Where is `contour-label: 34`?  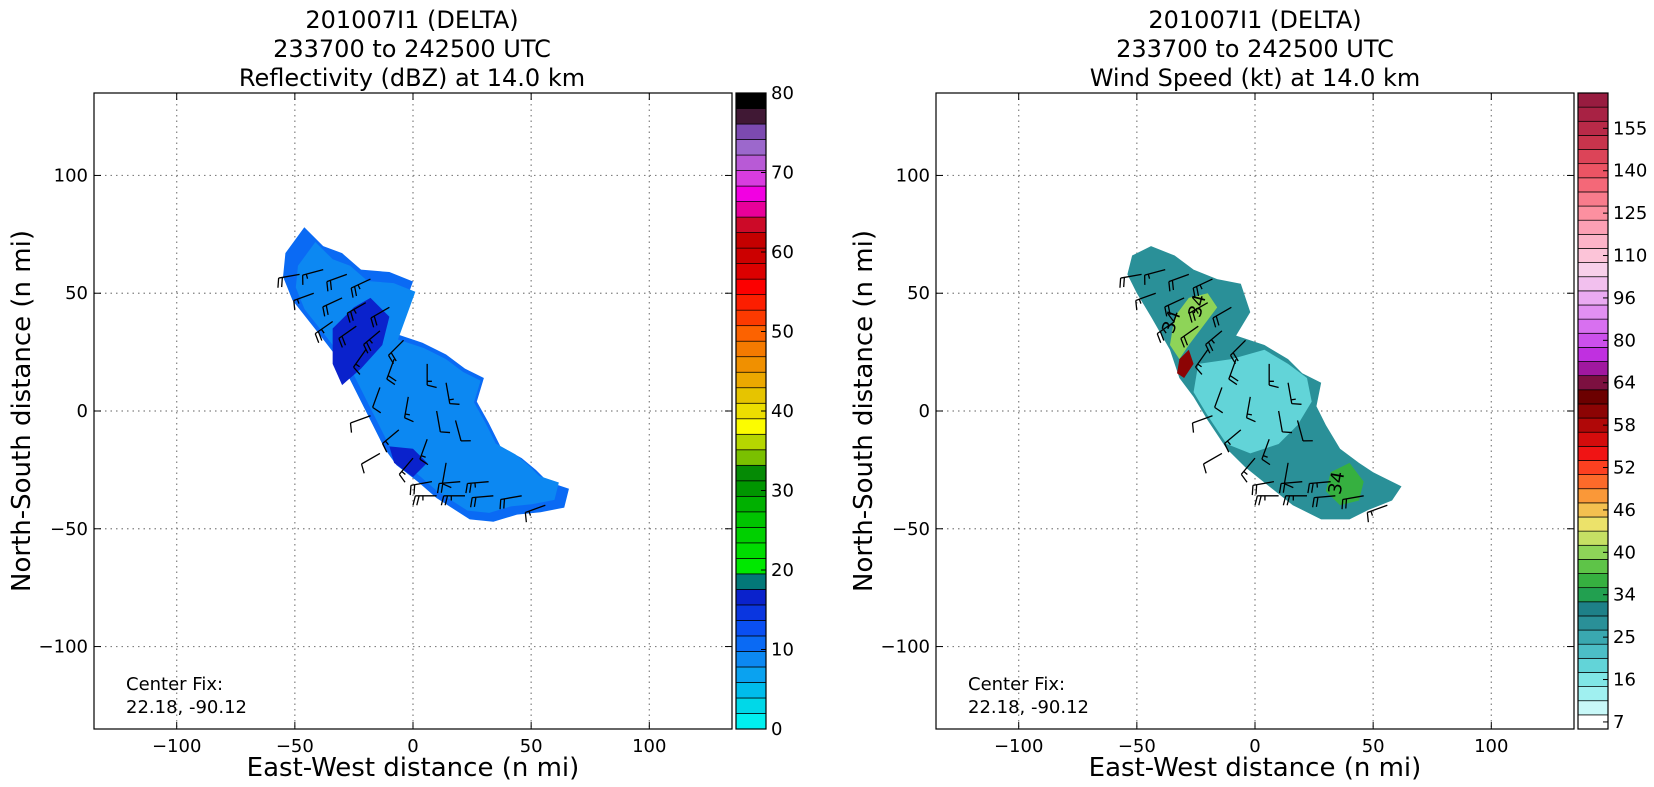 contour-label: 34 is located at coordinates (1337, 483).